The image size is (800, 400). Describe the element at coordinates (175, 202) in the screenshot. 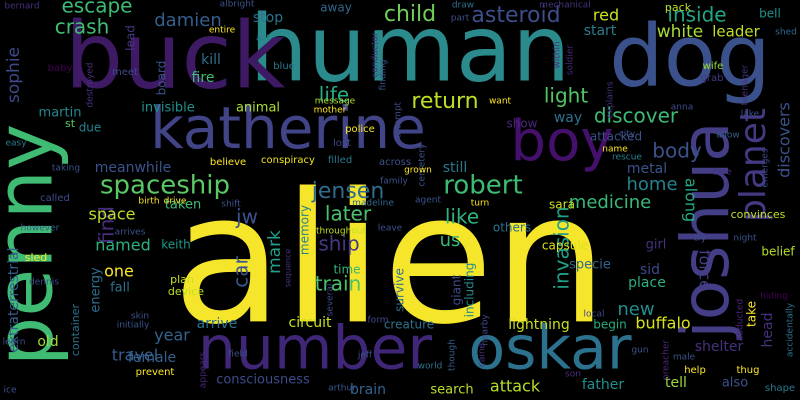

I see `word: drive` at that location.